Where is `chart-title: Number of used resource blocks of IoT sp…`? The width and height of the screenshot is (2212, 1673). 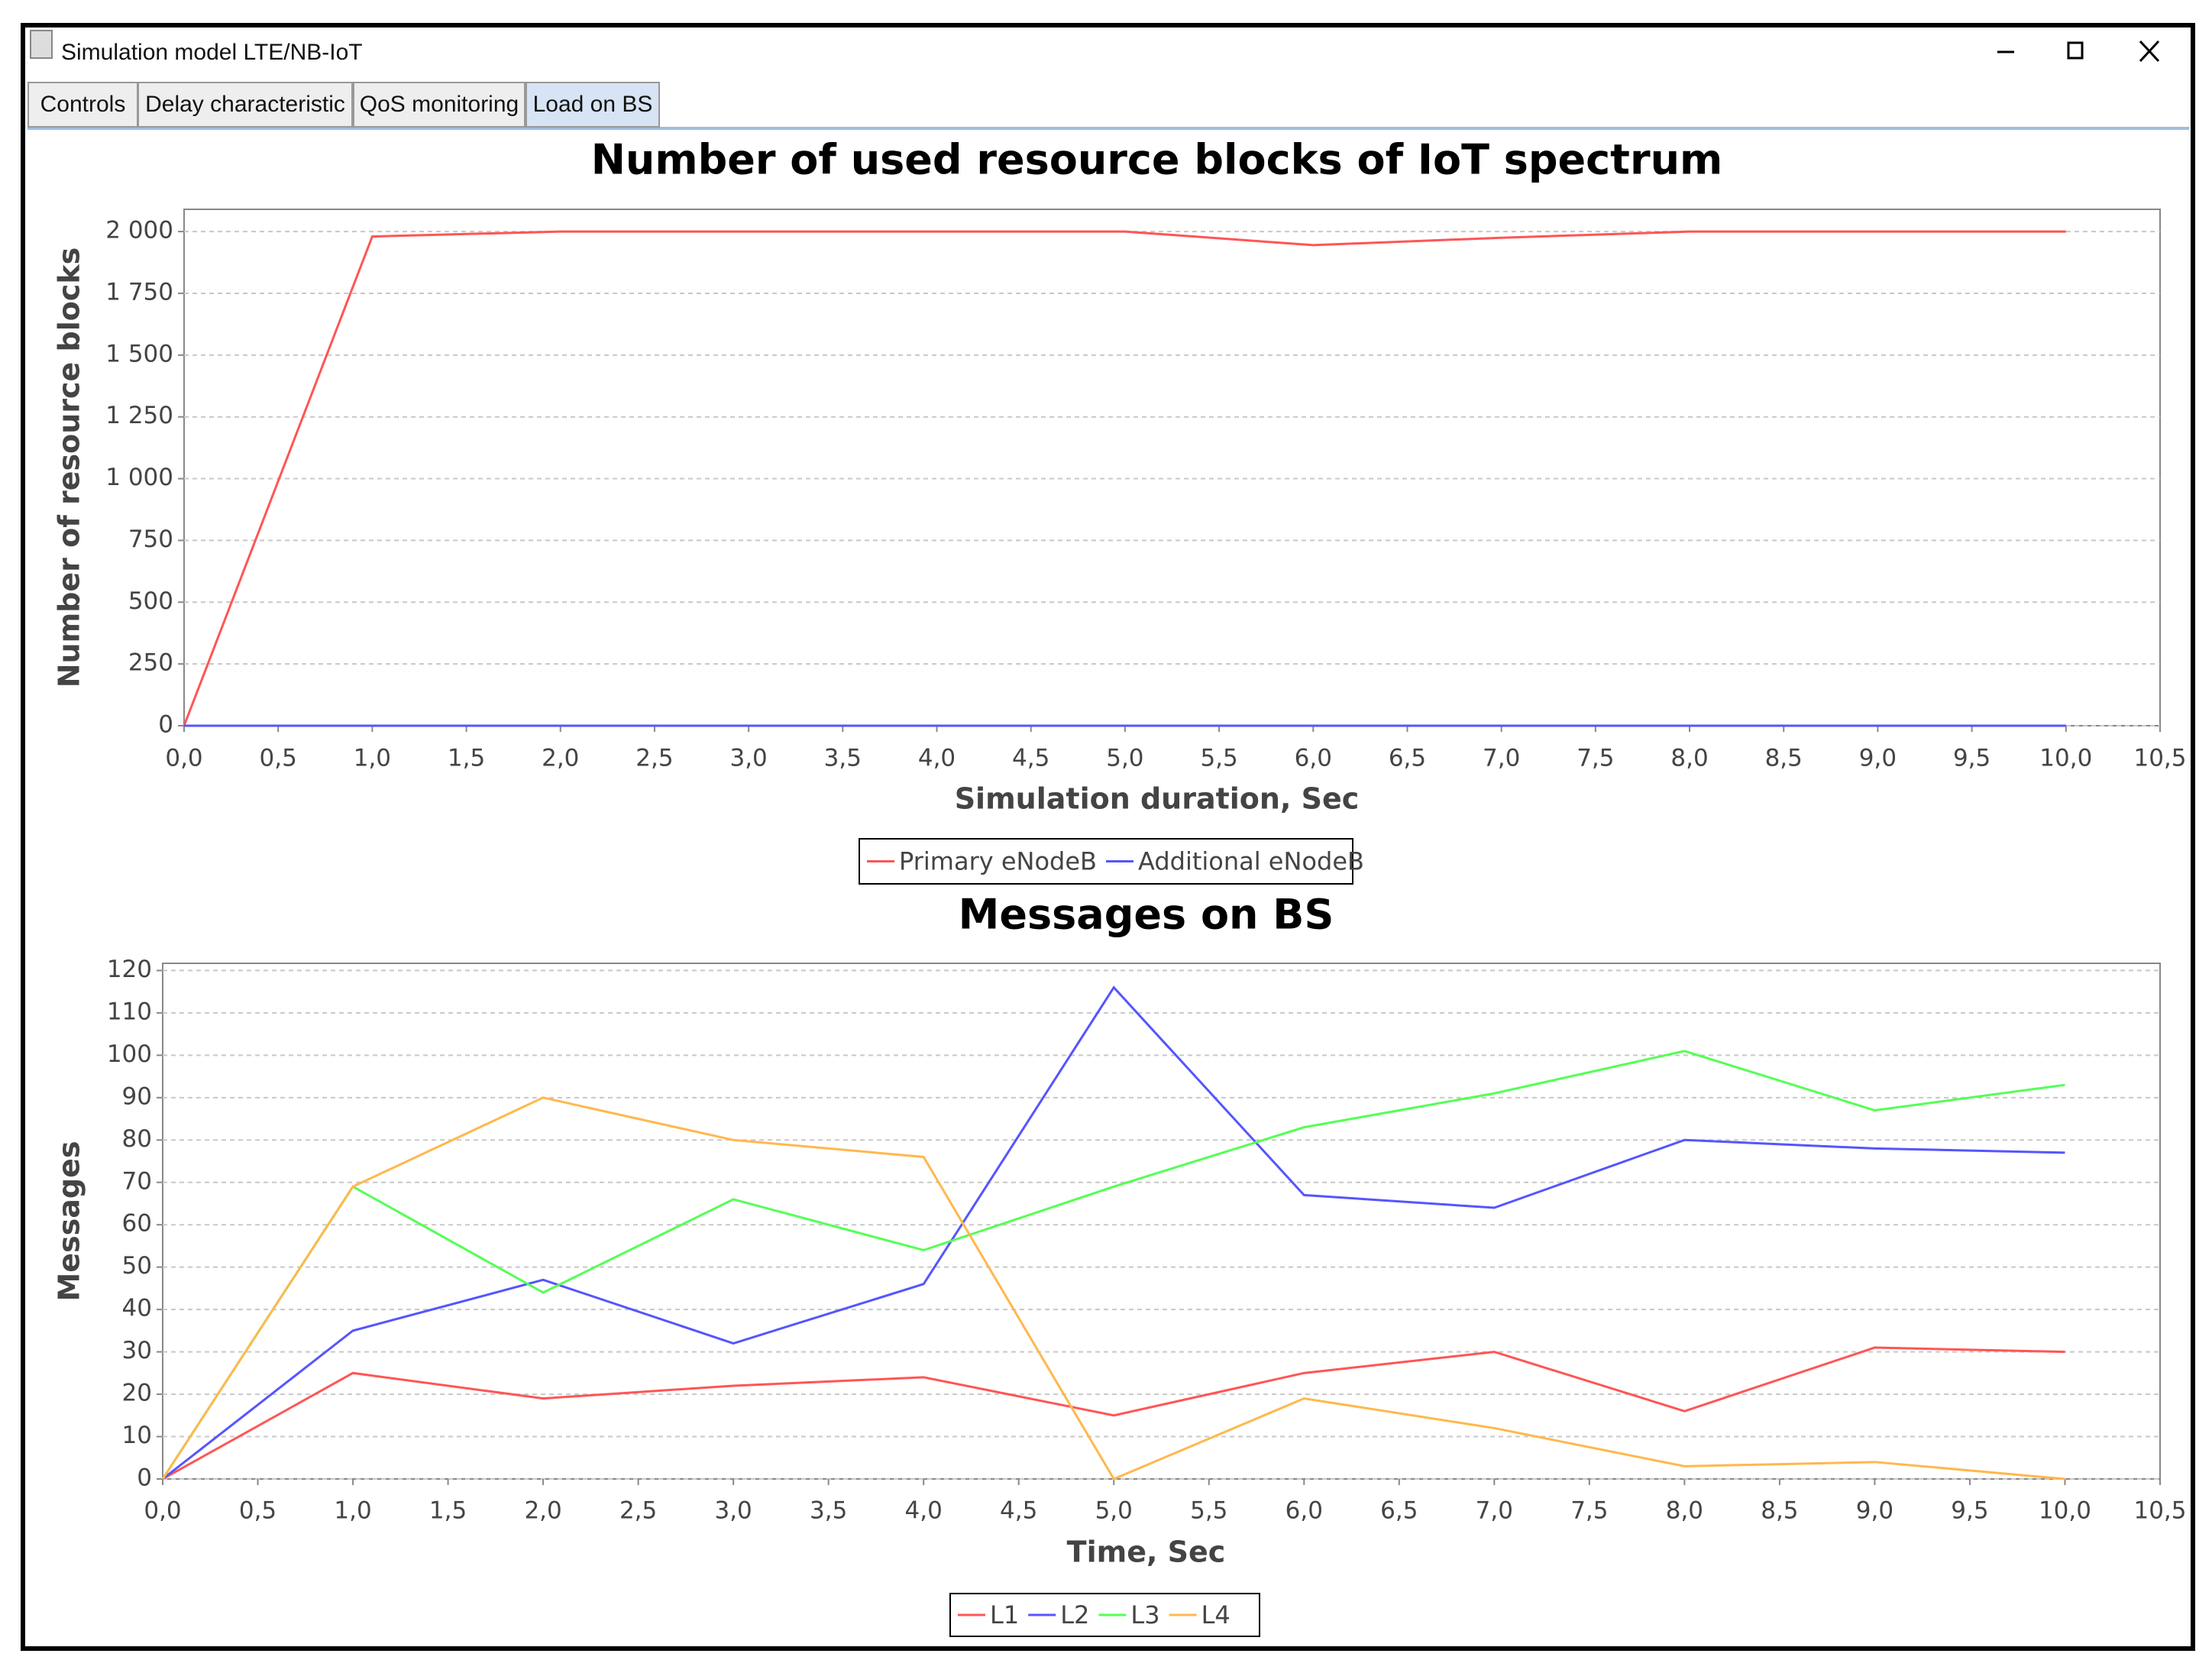
chart-title: Number of used resource blocks of IoT sp… is located at coordinates (1157, 160).